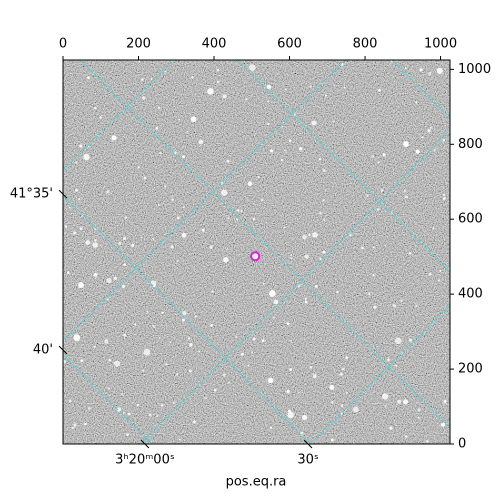  Describe the element at coordinates (470, 294) in the screenshot. I see `y-tick-label: 400` at that location.